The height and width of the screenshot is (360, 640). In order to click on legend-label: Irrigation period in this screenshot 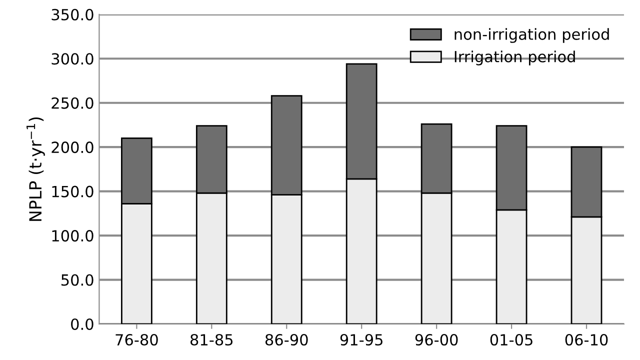, I will do `click(514, 58)`.